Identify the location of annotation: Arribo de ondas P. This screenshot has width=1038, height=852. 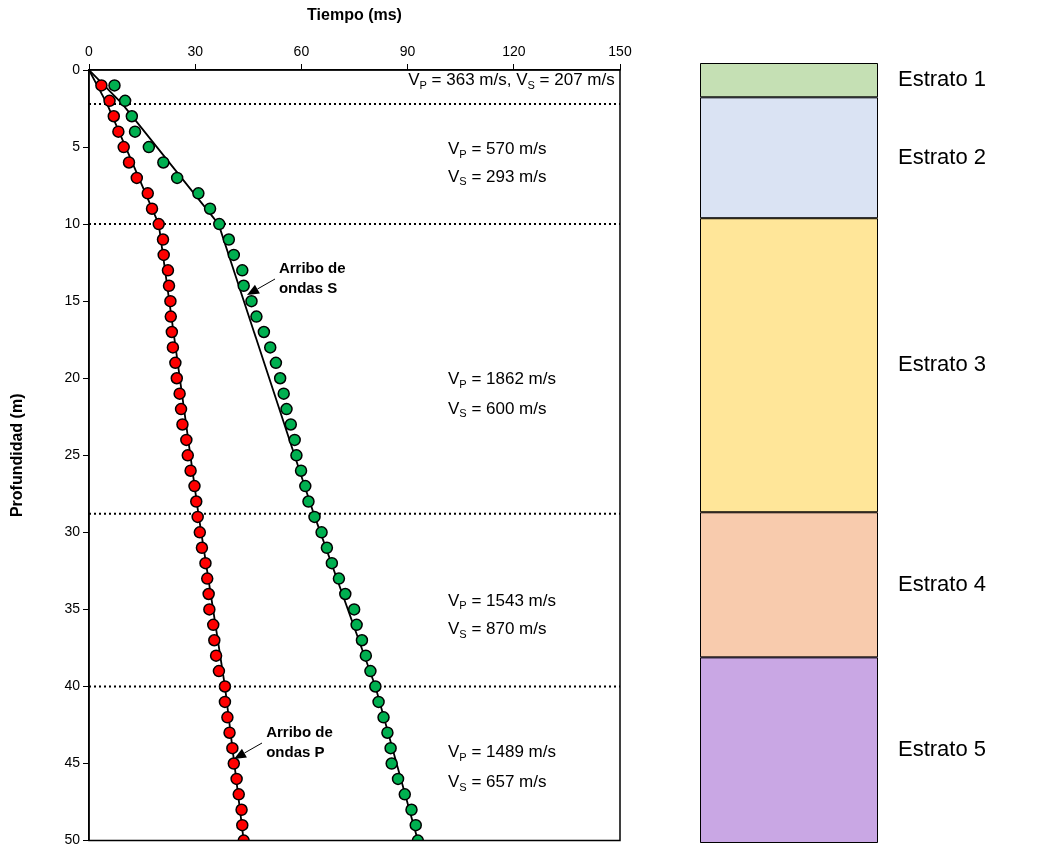
(299, 742).